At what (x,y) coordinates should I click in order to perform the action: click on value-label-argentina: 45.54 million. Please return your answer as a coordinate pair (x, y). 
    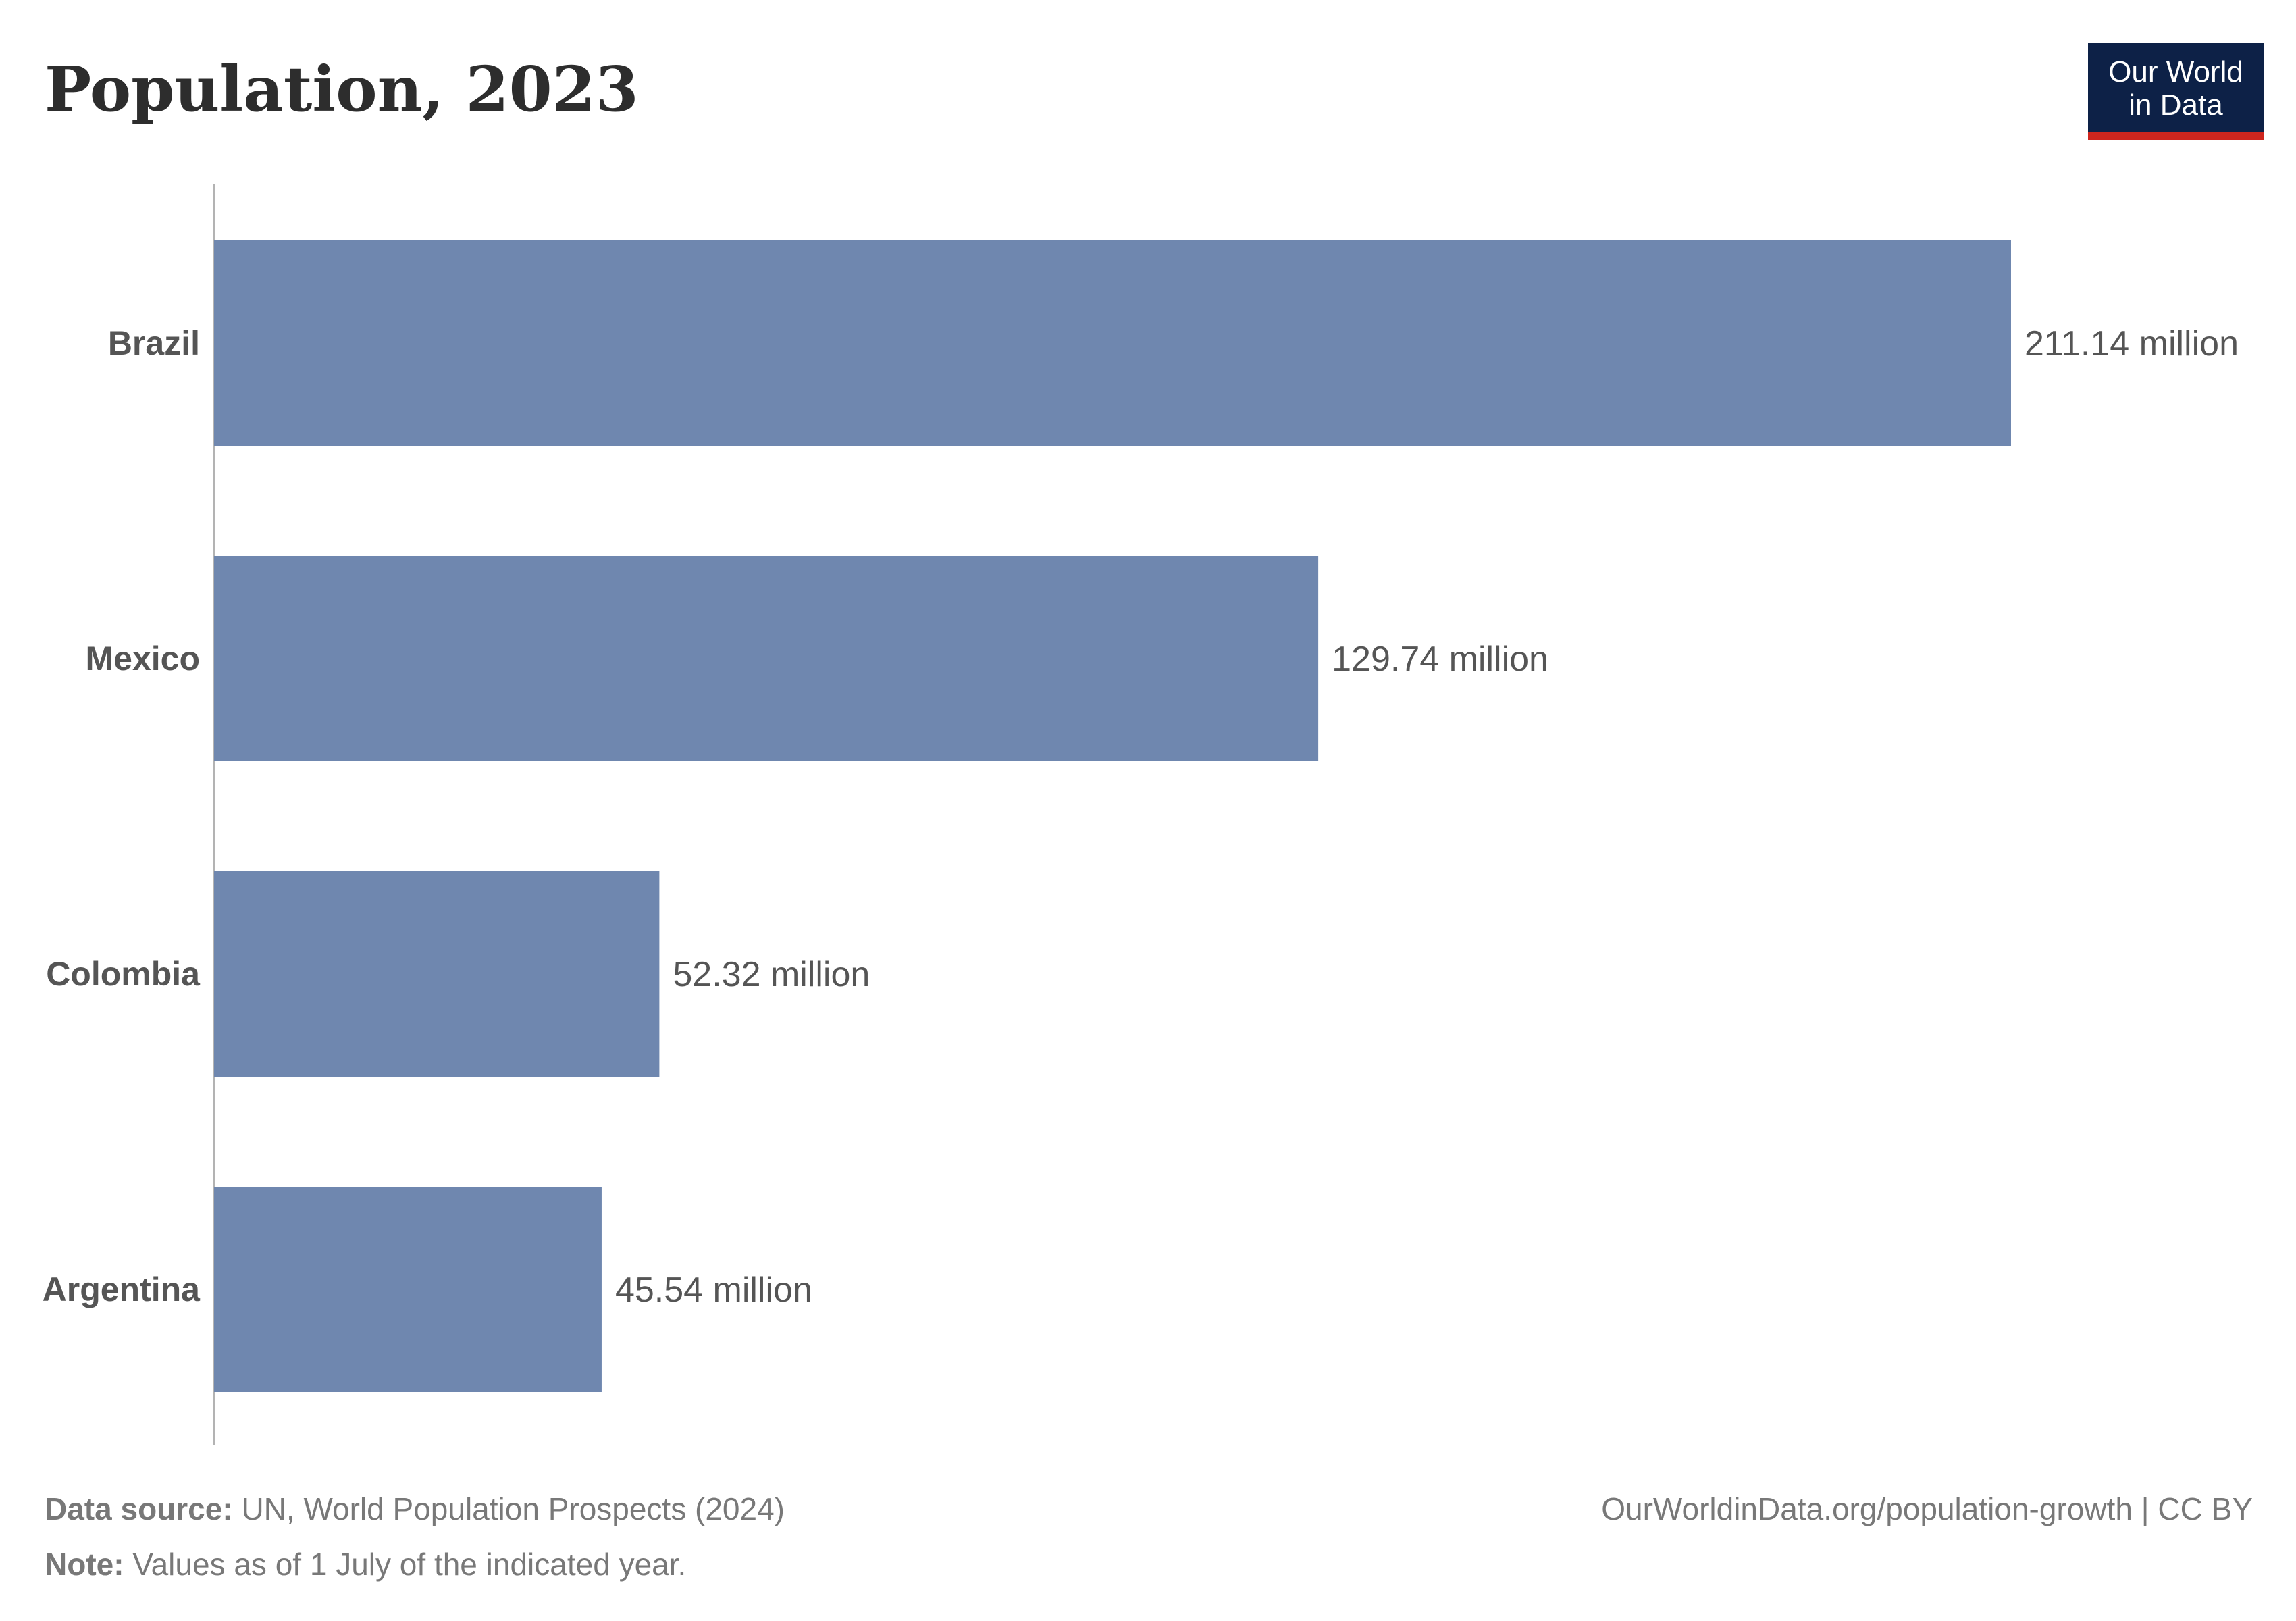
    Looking at the image, I should click on (713, 1290).